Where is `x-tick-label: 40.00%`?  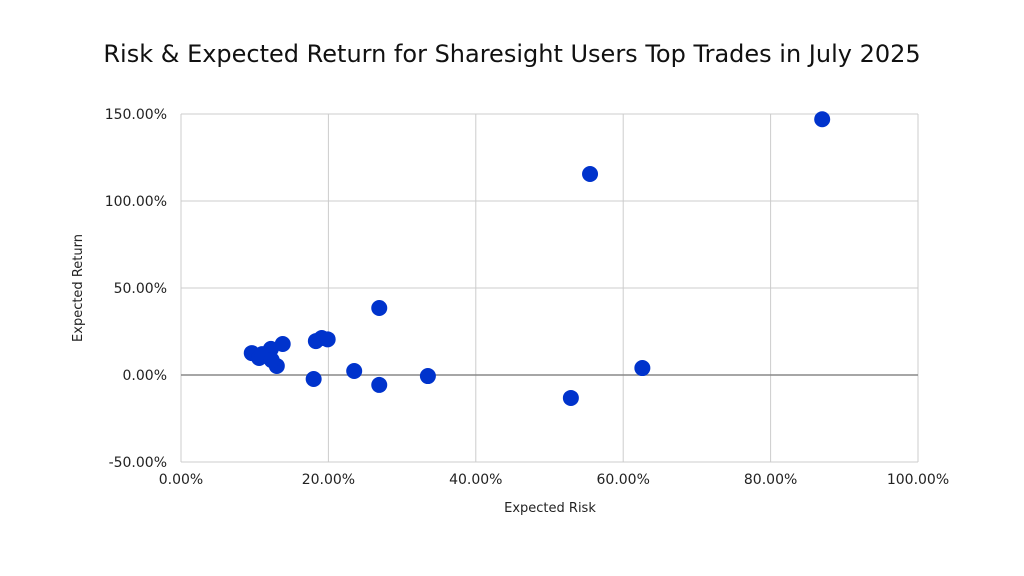
x-tick-label: 40.00% is located at coordinates (475, 480).